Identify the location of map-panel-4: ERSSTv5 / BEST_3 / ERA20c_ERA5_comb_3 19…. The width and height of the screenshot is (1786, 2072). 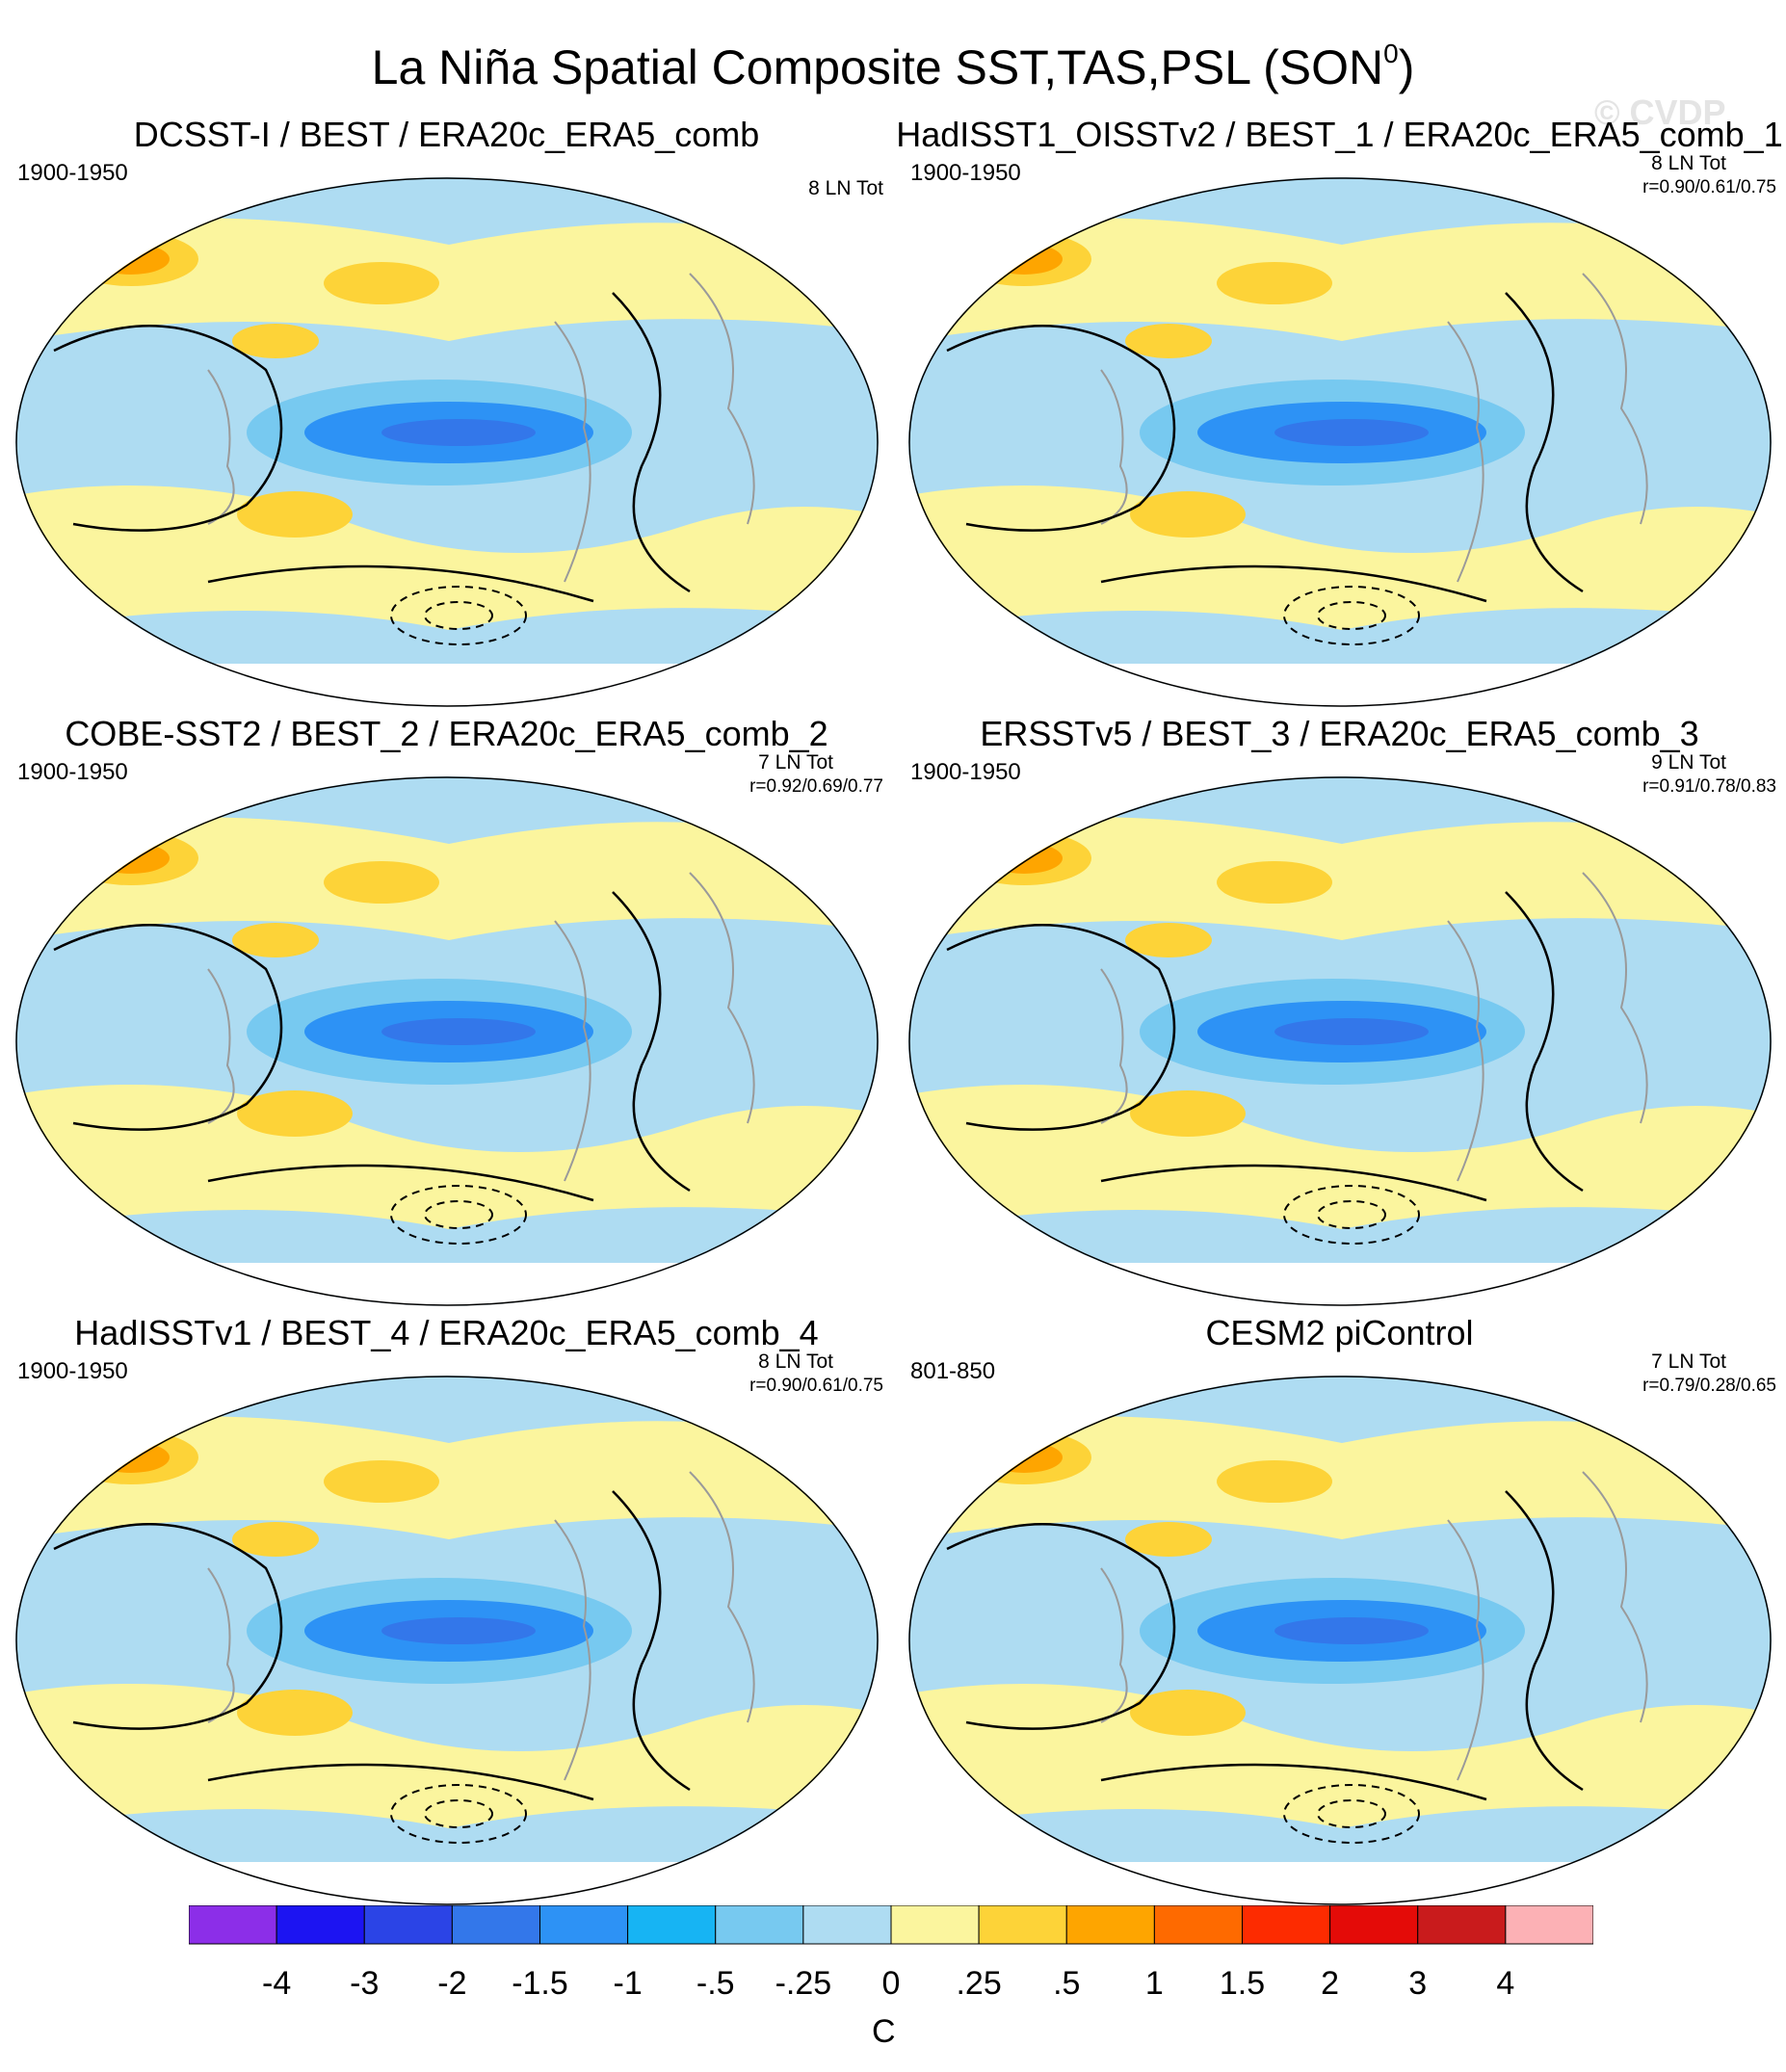
(1340, 1011).